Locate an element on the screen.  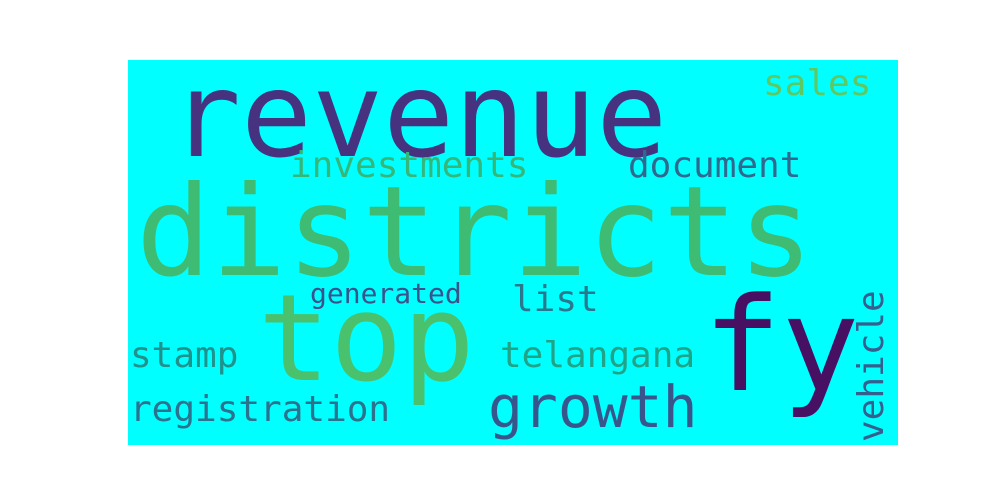
word-vehicle: vehicle is located at coordinates (871, 366).